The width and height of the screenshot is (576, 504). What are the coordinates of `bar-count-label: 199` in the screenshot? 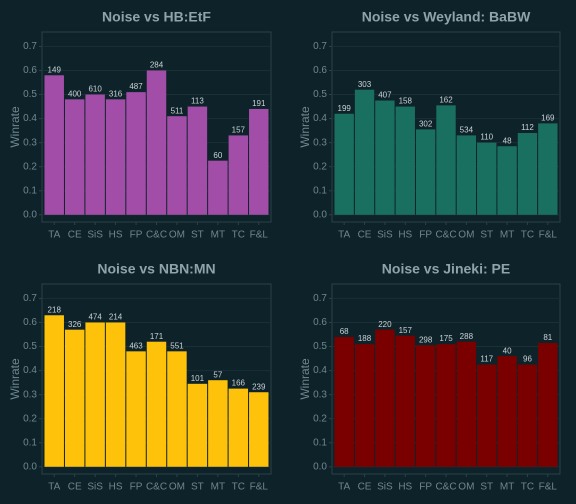 It's located at (345, 108).